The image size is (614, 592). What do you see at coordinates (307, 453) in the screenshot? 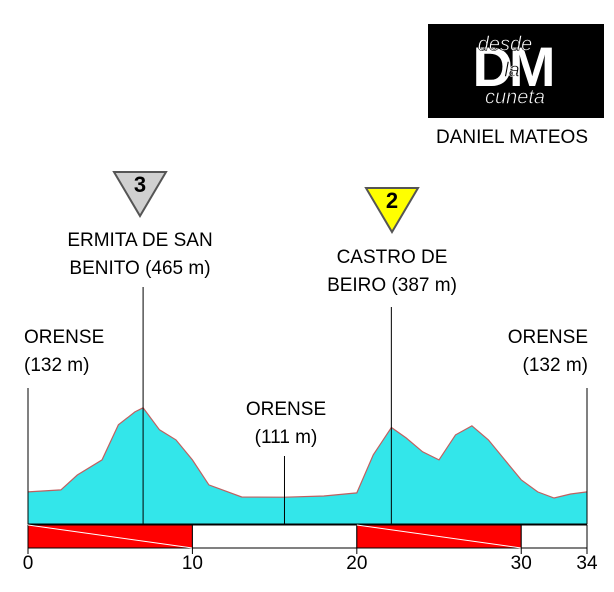
I see `profile-line` at bounding box center [307, 453].